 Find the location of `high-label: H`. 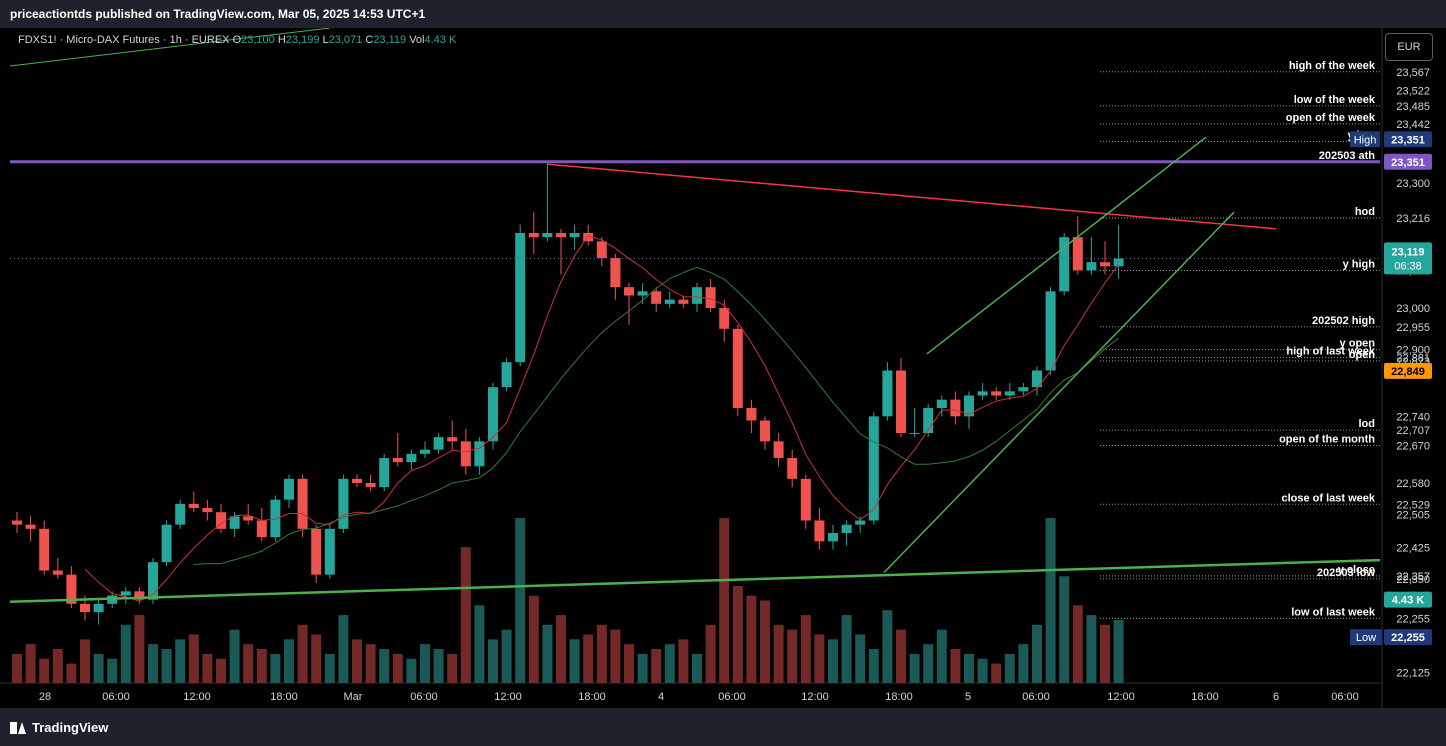

high-label: H is located at coordinates (281, 40).